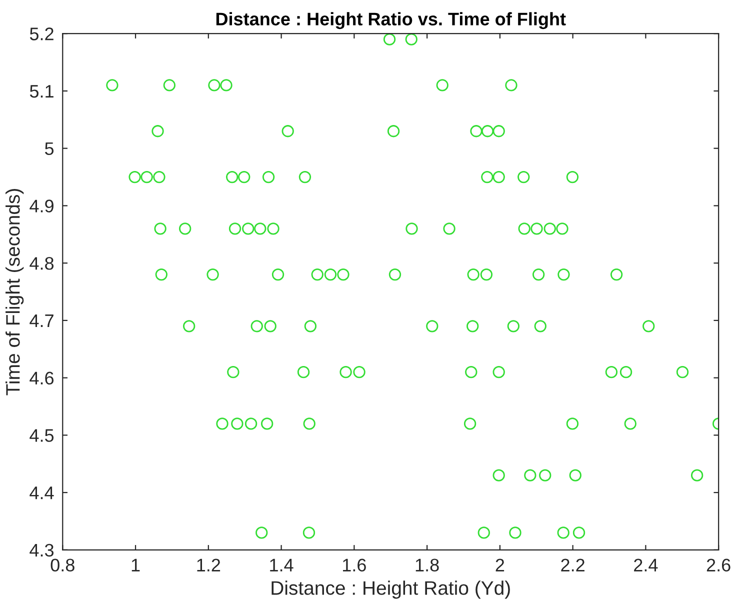 The width and height of the screenshot is (737, 611). Describe the element at coordinates (282, 565) in the screenshot. I see `x-tick-label: 1.4` at that location.